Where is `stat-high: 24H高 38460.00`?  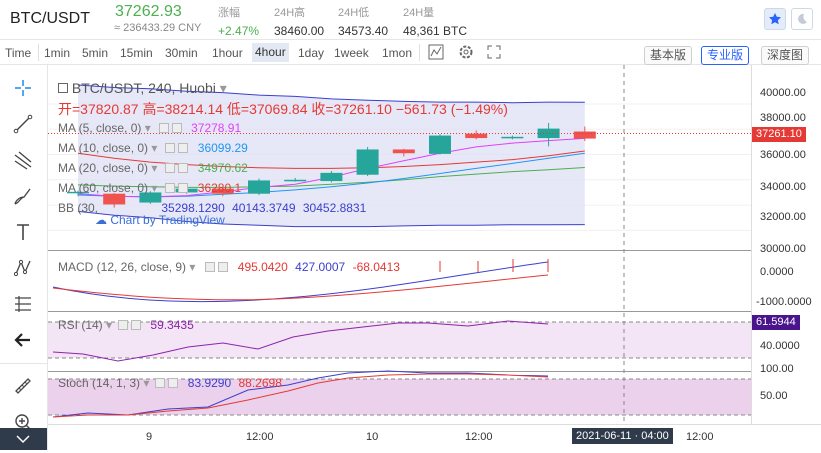 stat-high: 24H高 38460.00 is located at coordinates (299, 22).